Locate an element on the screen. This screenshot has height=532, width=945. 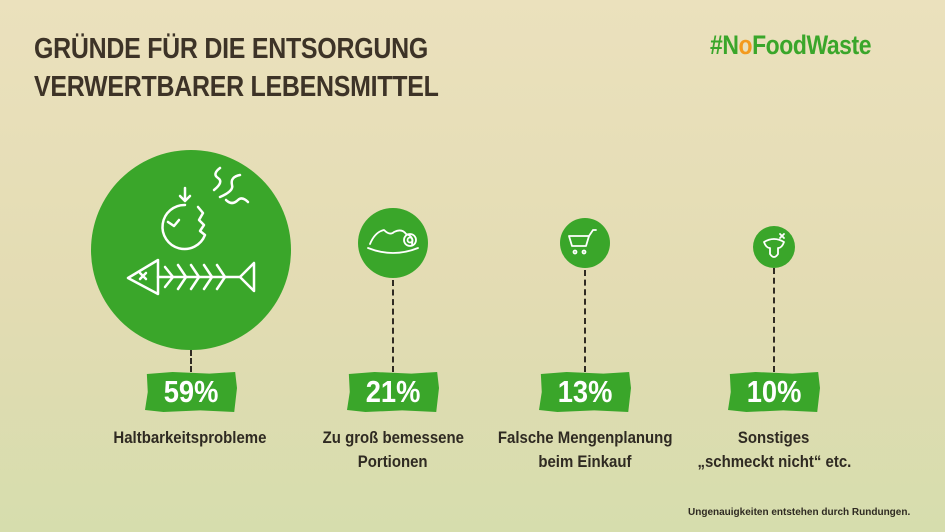
title-line-2: VERWERTBARER LEBENSMITTEL is located at coordinates (236, 87).